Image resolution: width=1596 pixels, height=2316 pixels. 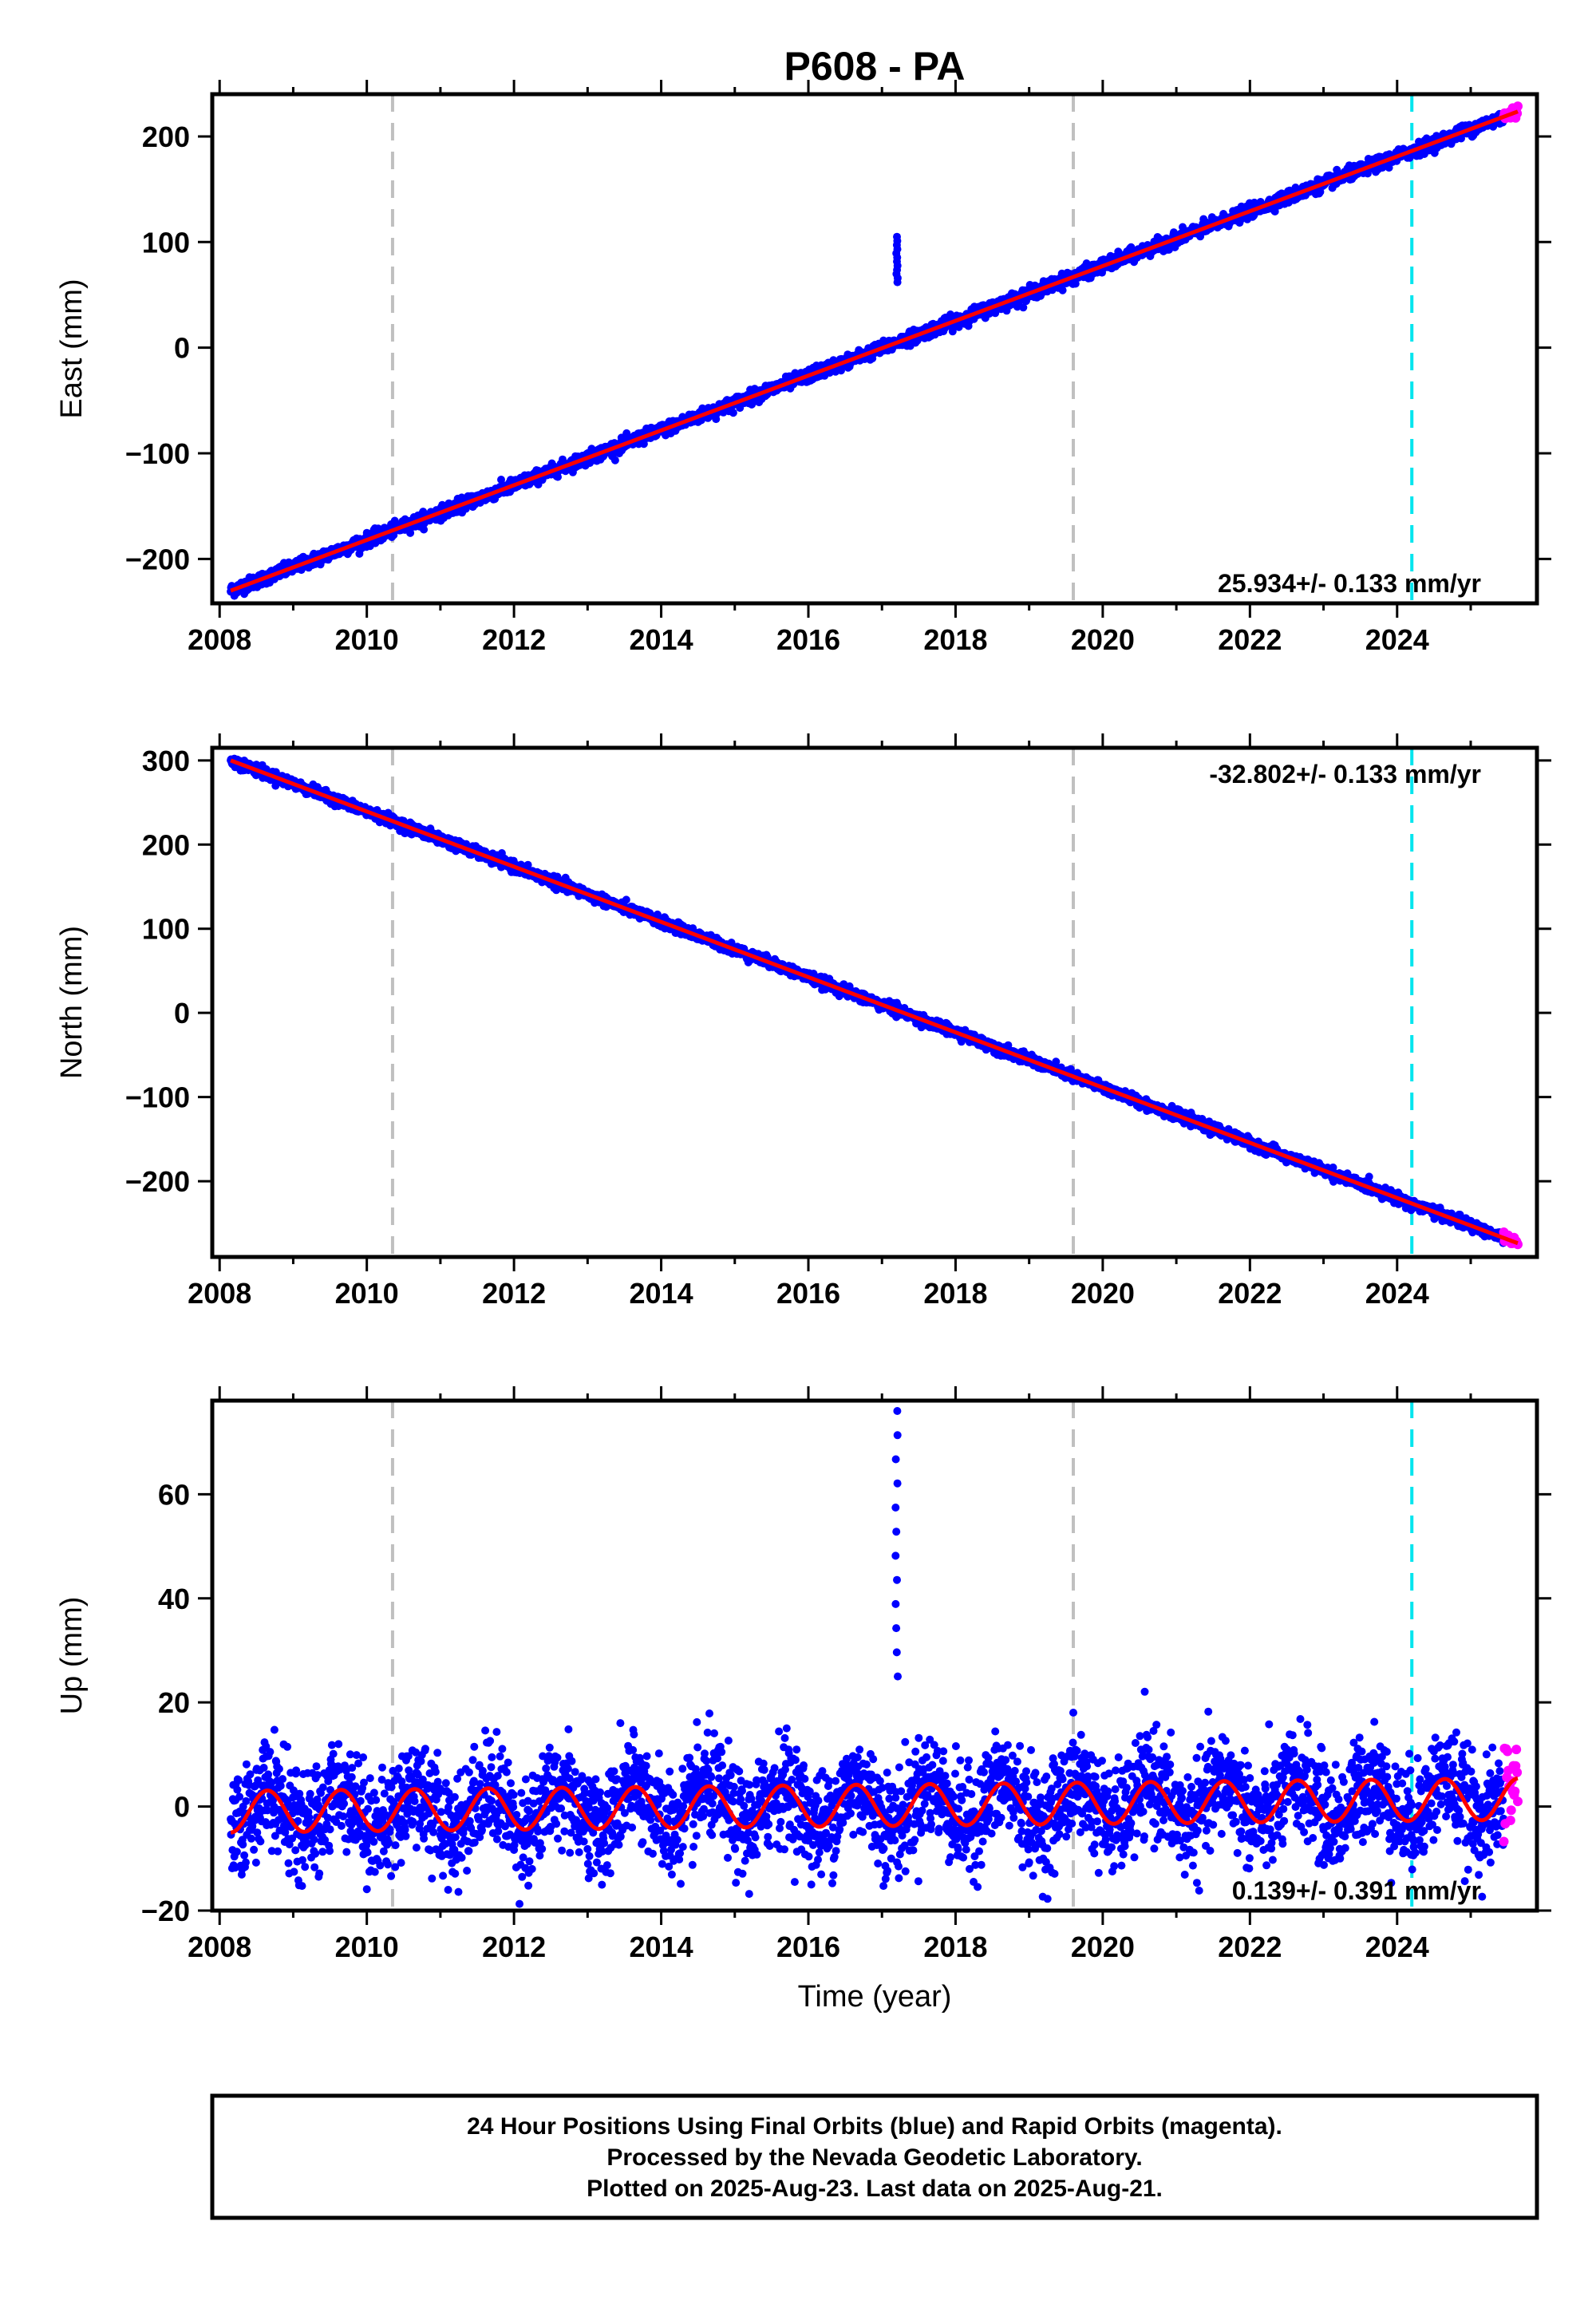 What do you see at coordinates (1397, 639) in the screenshot?
I see `east-x-tick-label: 2024` at bounding box center [1397, 639].